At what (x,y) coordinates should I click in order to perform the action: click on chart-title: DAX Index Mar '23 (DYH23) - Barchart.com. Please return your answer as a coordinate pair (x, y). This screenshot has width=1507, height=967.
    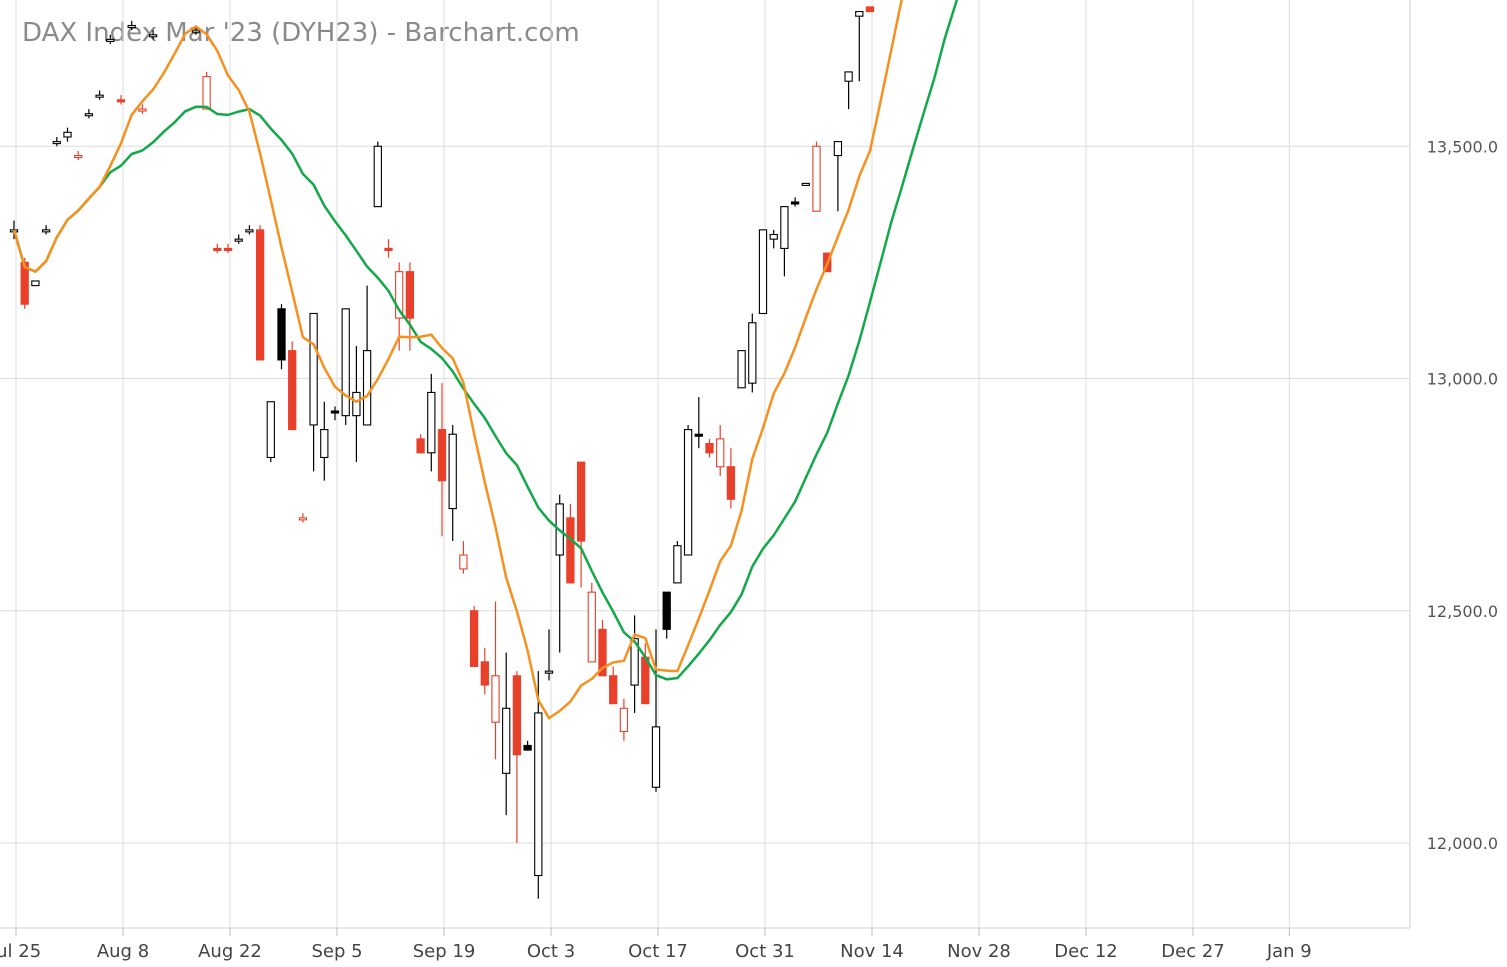
    Looking at the image, I should click on (301, 33).